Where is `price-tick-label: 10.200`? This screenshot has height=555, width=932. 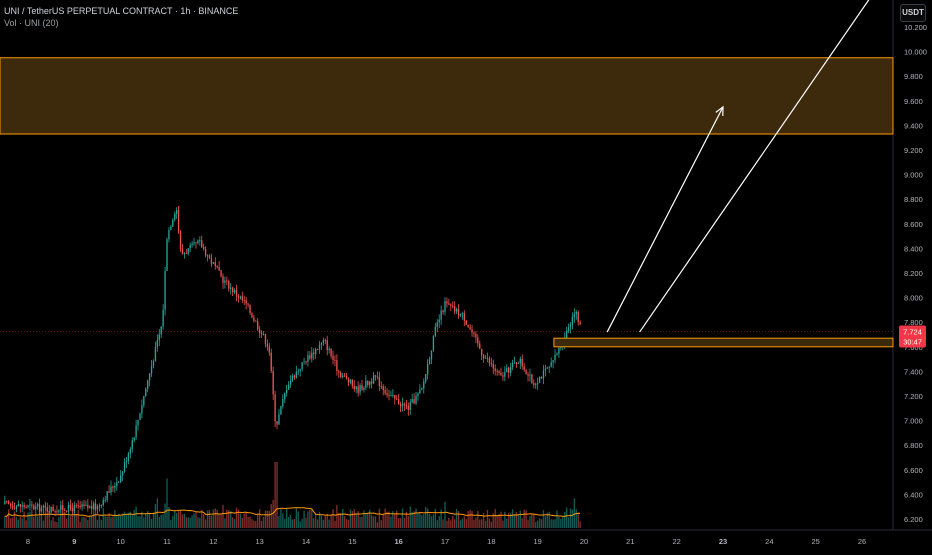
price-tick-label: 10.200 is located at coordinates (915, 27).